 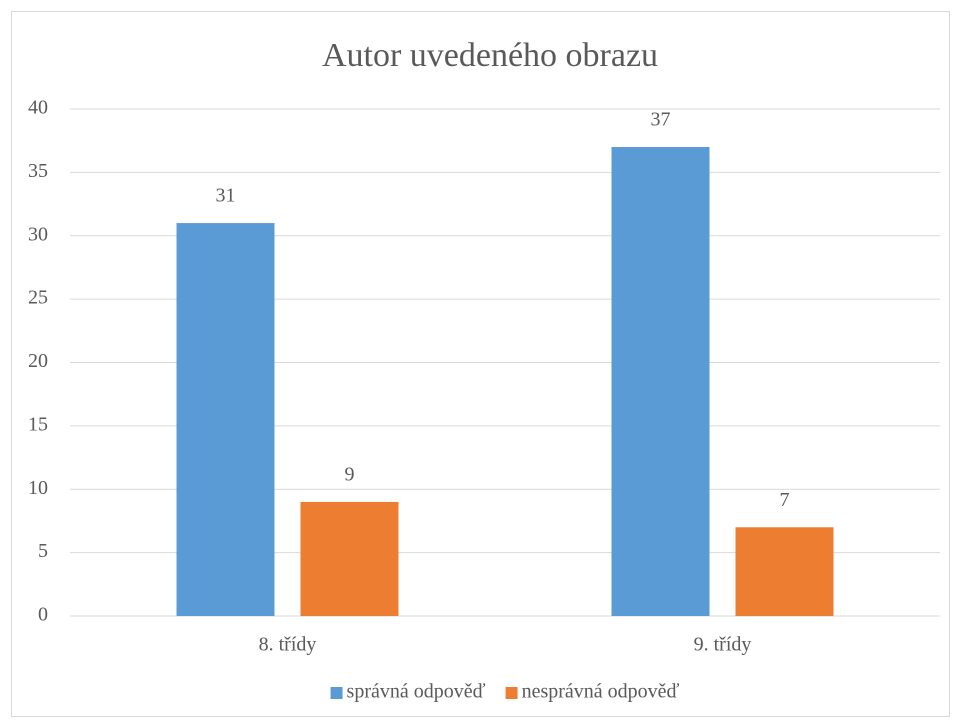 What do you see at coordinates (723, 645) in the screenshot?
I see `x-tick-label: 9. třídy` at bounding box center [723, 645].